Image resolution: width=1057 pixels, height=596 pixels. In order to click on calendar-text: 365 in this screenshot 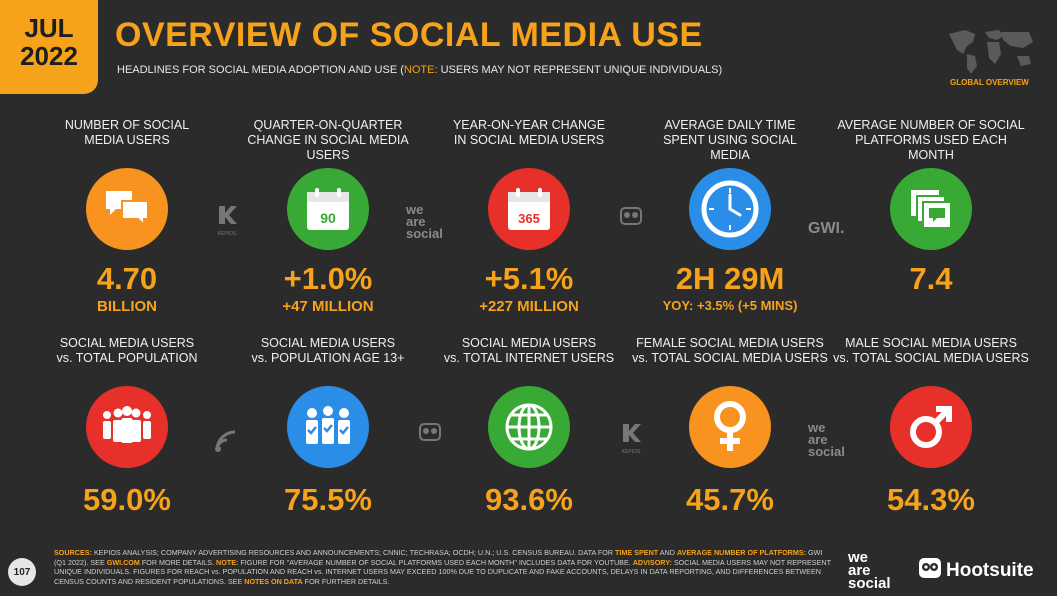, I will do `click(529, 218)`.